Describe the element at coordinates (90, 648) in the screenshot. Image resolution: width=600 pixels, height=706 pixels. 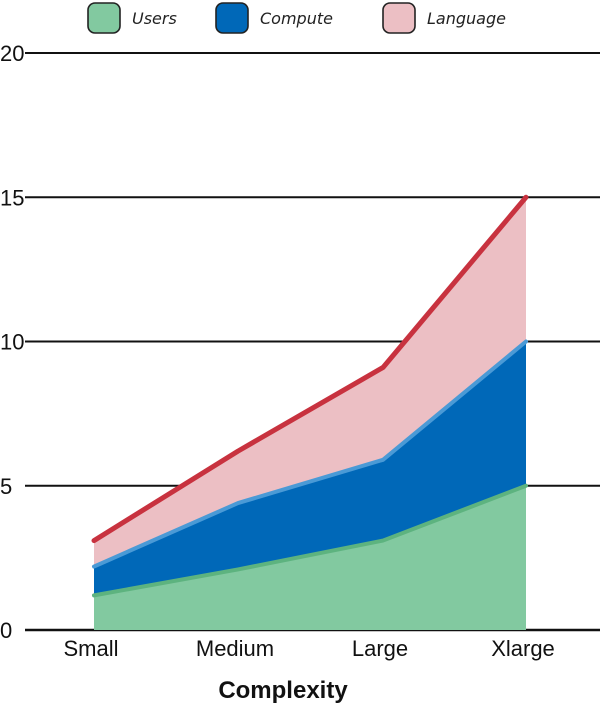
I see `x-tick-label: Small` at that location.